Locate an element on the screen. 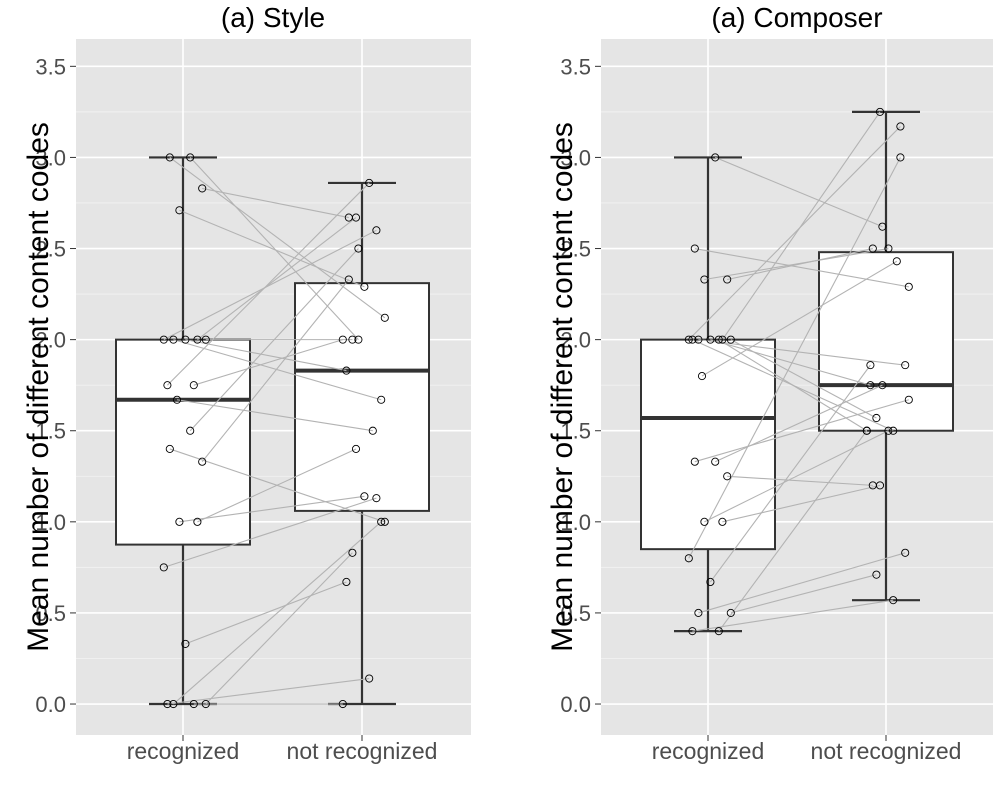 This screenshot has height=805, width=1000. y-tick-label: 3.5 is located at coordinates (50, 66).